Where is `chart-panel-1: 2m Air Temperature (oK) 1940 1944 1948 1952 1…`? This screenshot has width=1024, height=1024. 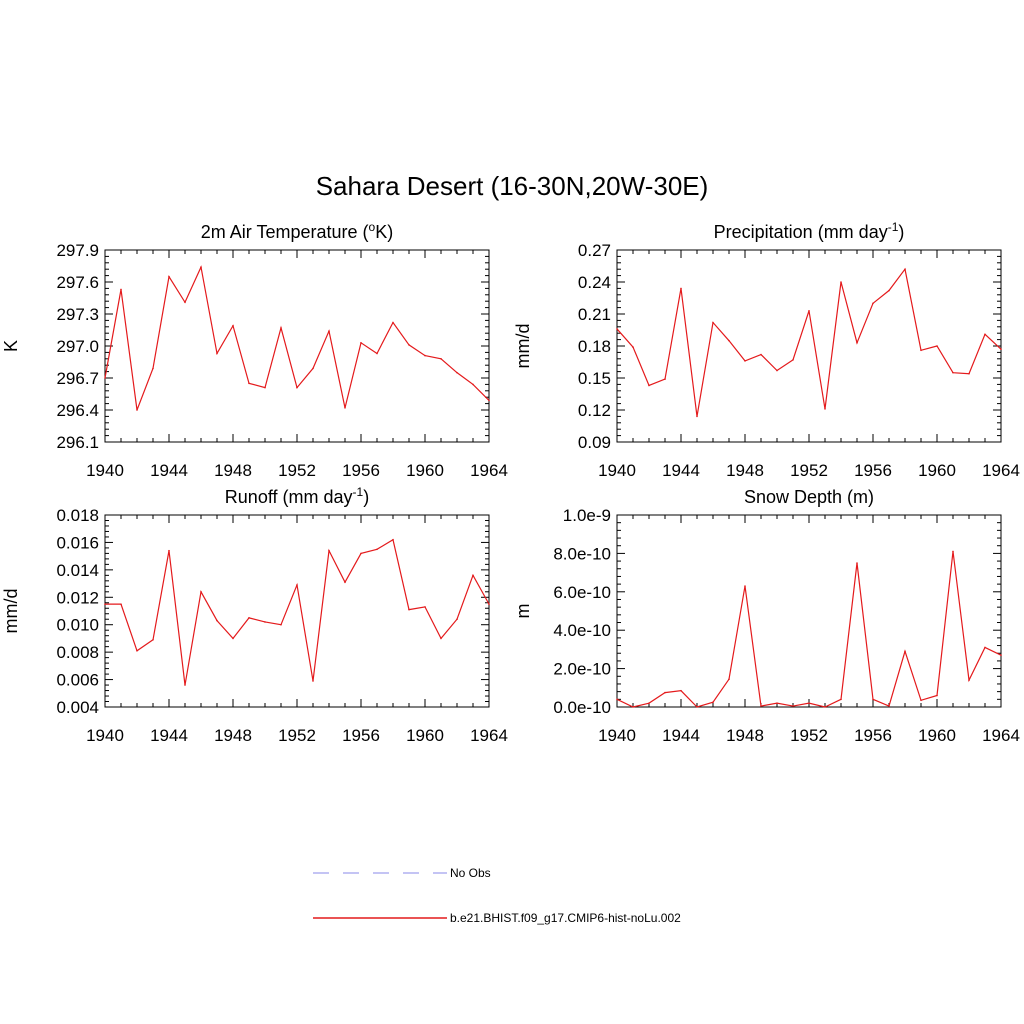
chart-panel-1: 2m Air Temperature (oK) 1940 1944 1948 1952 1… is located at coordinates (254, 350).